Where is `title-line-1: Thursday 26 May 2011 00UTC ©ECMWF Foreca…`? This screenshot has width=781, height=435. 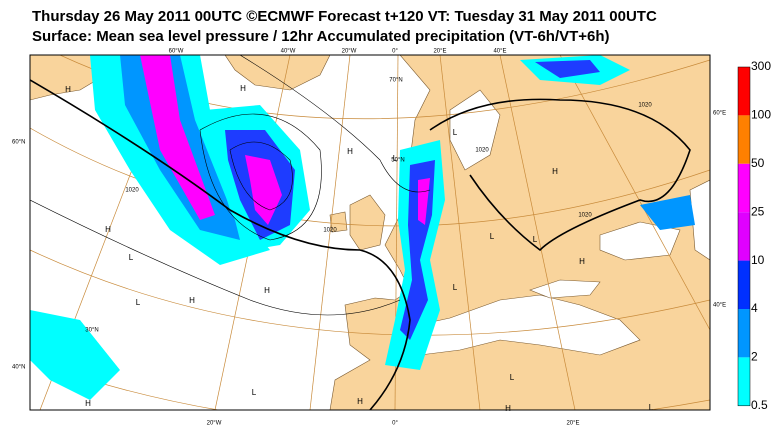 title-line-1: Thursday 26 May 2011 00UTC ©ECMWF Foreca… is located at coordinates (344, 16).